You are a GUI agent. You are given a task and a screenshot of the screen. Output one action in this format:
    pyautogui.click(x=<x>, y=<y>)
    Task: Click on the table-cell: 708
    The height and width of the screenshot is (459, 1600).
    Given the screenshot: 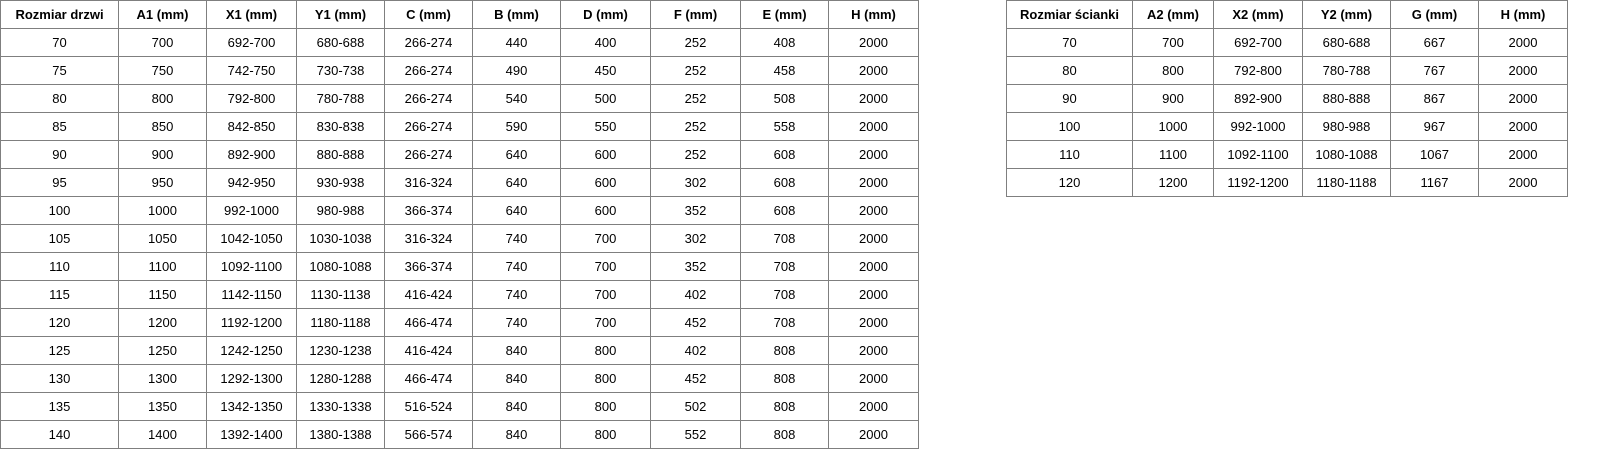 What is the action you would take?
    pyautogui.click(x=784, y=322)
    